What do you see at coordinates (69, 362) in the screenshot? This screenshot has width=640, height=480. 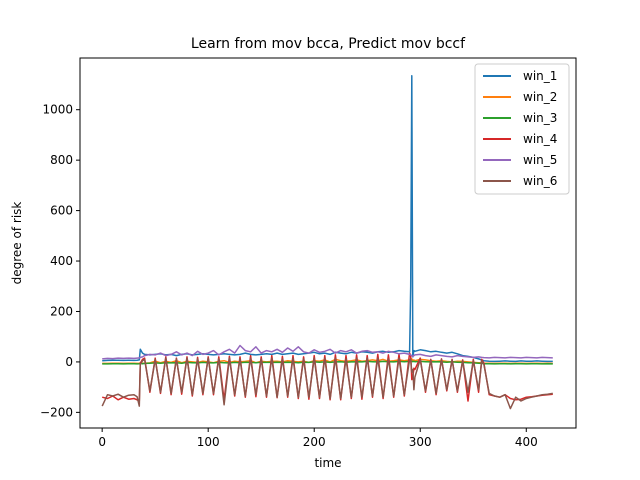 I see `y-tick-label: 0` at bounding box center [69, 362].